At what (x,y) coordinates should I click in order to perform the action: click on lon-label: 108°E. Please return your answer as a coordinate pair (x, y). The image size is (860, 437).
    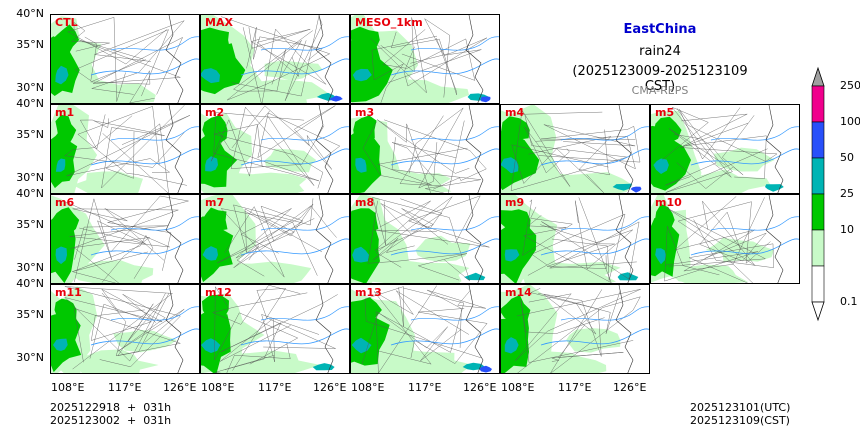
    Looking at the image, I should click on (518, 387).